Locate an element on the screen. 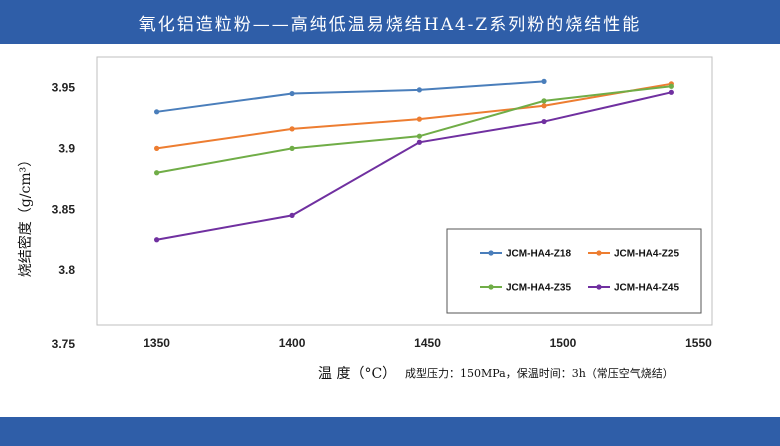 The image size is (780, 446). x-tick-label: 1450 is located at coordinates (427, 343).